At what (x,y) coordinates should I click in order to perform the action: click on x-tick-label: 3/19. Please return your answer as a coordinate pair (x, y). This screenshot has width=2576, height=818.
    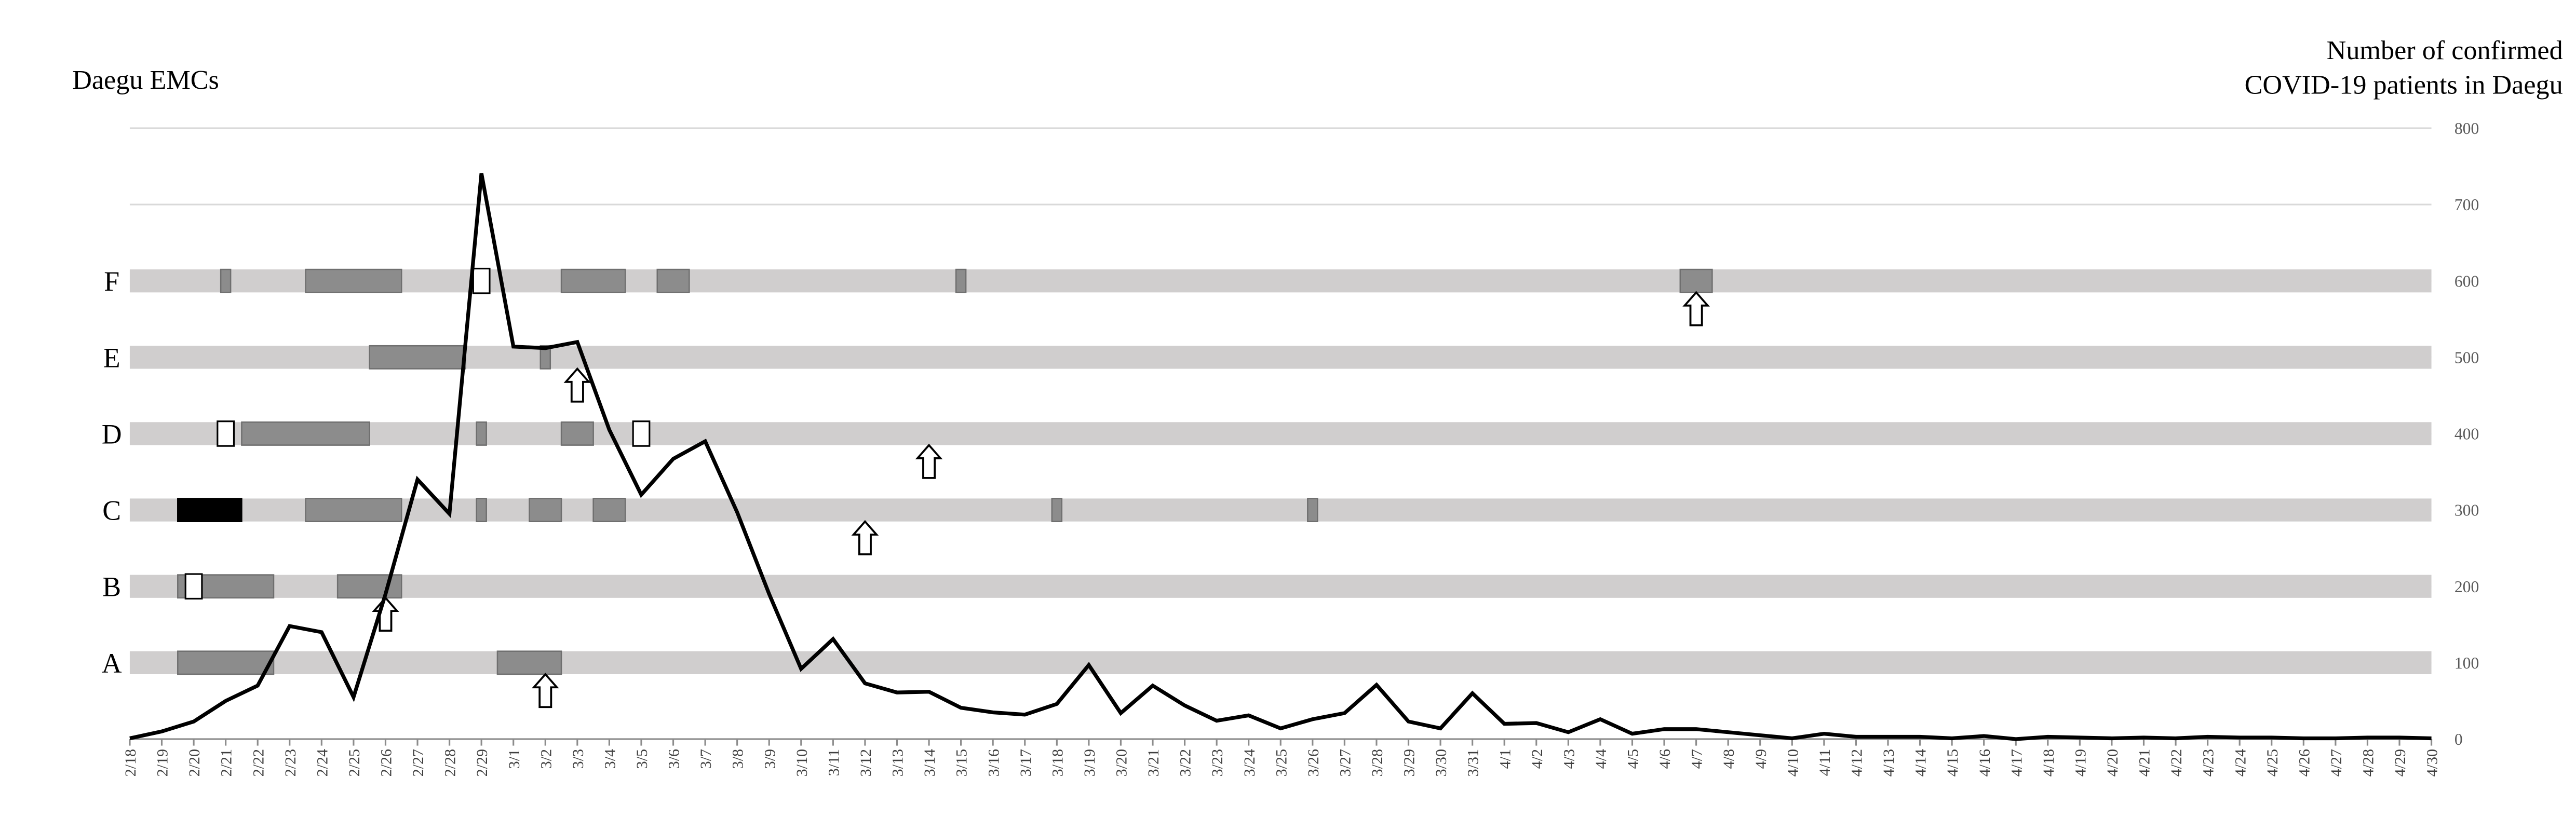
    Looking at the image, I should click on (1089, 762).